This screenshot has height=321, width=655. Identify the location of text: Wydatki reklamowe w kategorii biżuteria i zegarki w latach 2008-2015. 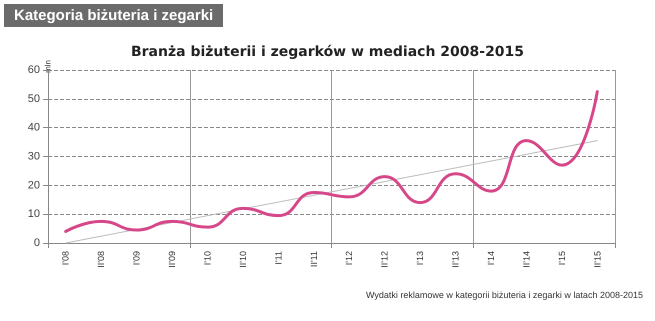
(504, 295).